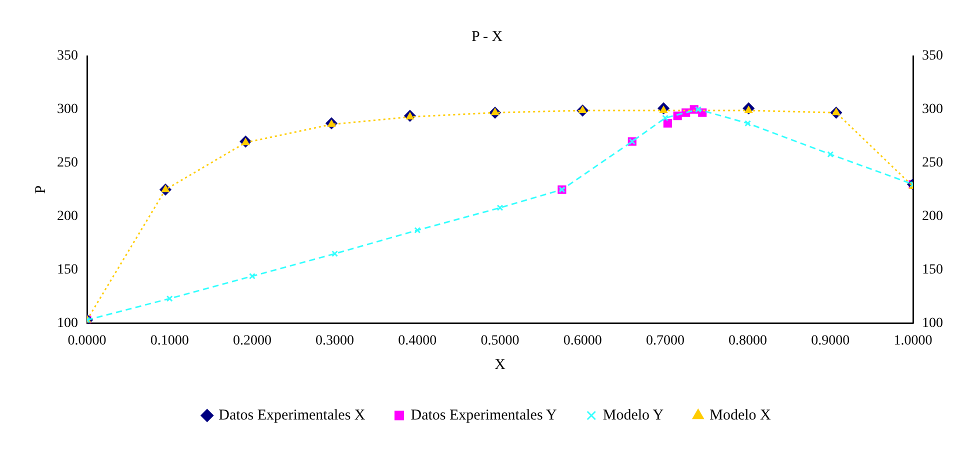 Image resolution: width=974 pixels, height=451 pixels. Describe the element at coordinates (748, 340) in the screenshot. I see `x-tick-label: 0.8000` at that location.